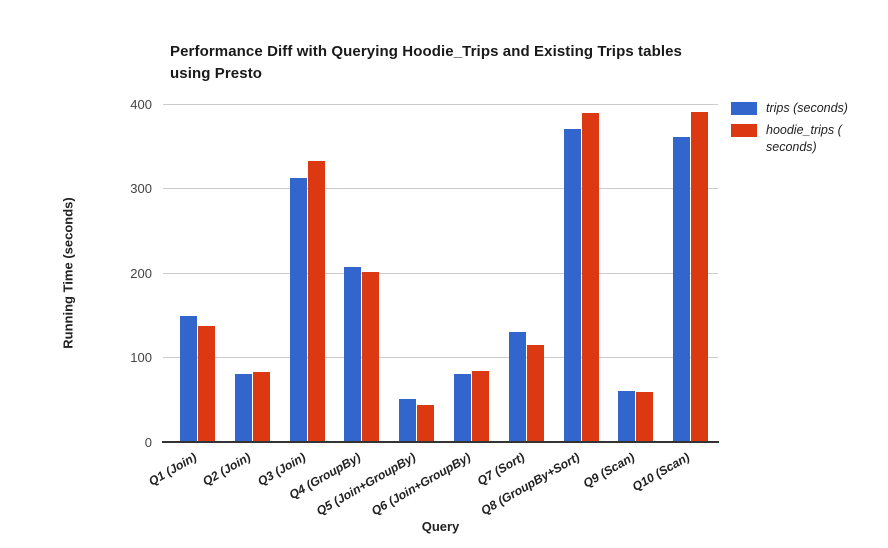 This screenshot has height=548, width=888. I want to click on legend-label-trips: trips (seconds), so click(807, 108).